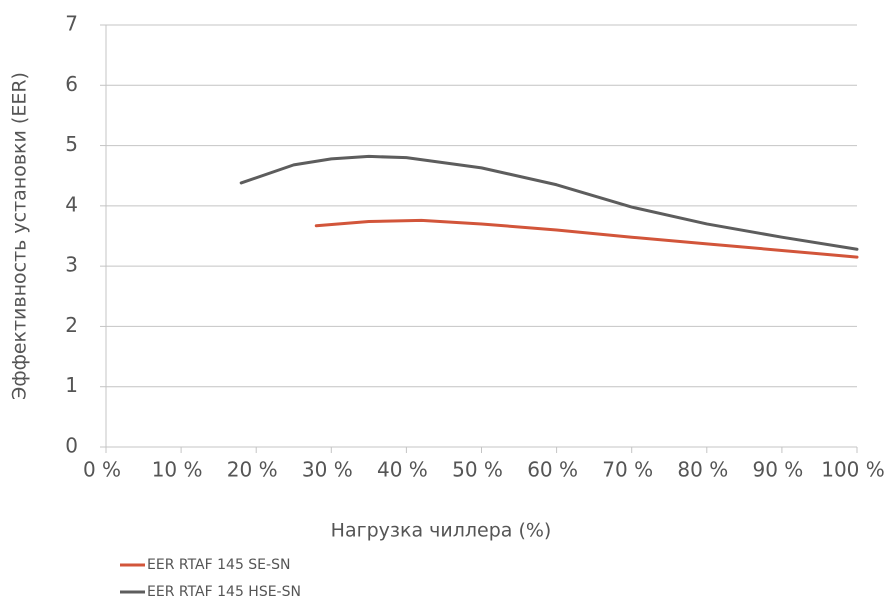 The width and height of the screenshot is (892, 603). What do you see at coordinates (71, 144) in the screenshot?
I see `y-tick-label: 5` at bounding box center [71, 144].